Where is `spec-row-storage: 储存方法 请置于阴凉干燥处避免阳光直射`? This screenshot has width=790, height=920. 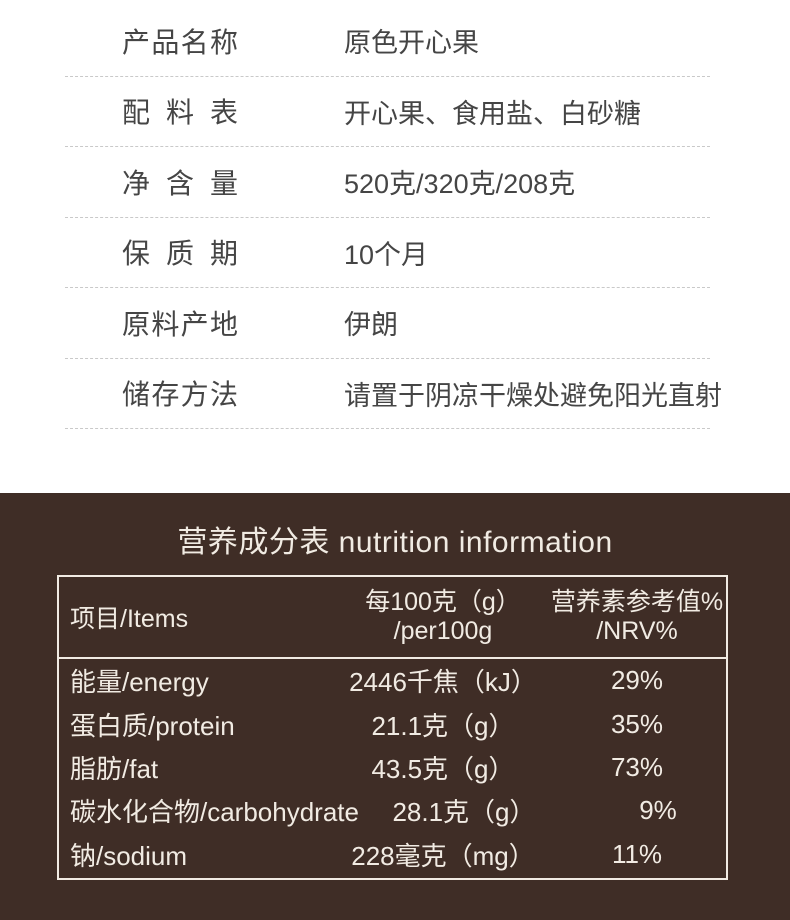
spec-row-storage: 储存方法 请置于阴凉干燥处避免阳光直射 is located at coordinates (393, 394).